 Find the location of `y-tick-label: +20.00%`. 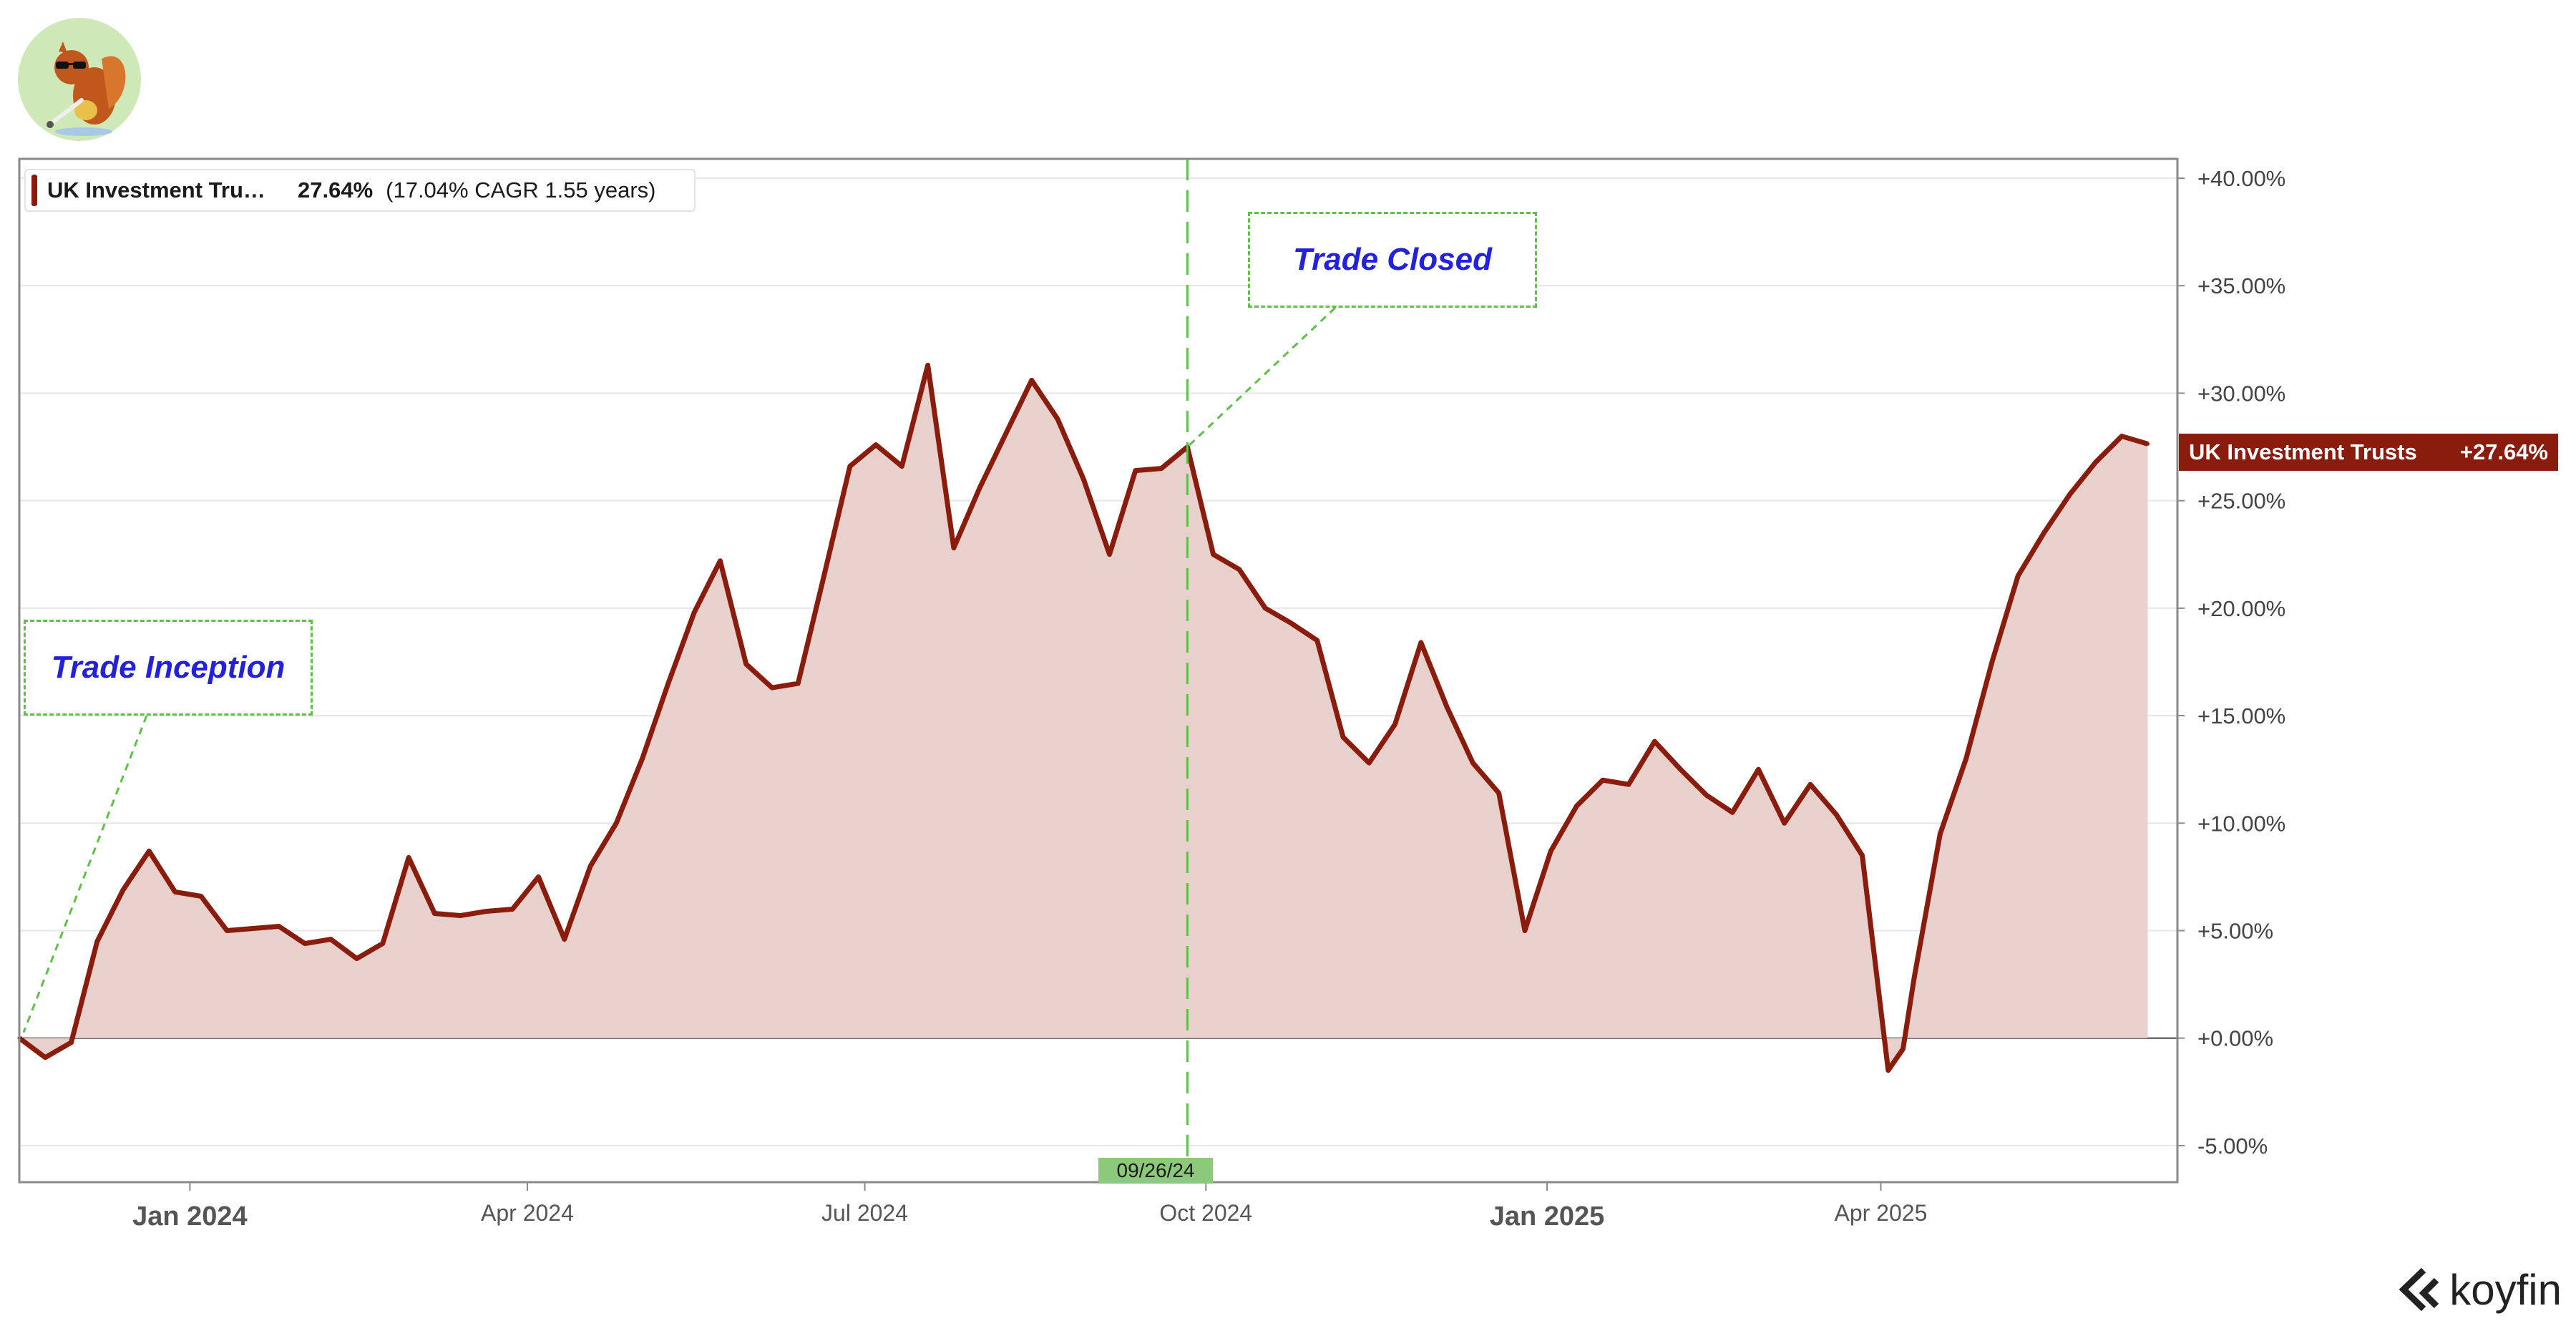

y-tick-label: +20.00% is located at coordinates (2241, 608).